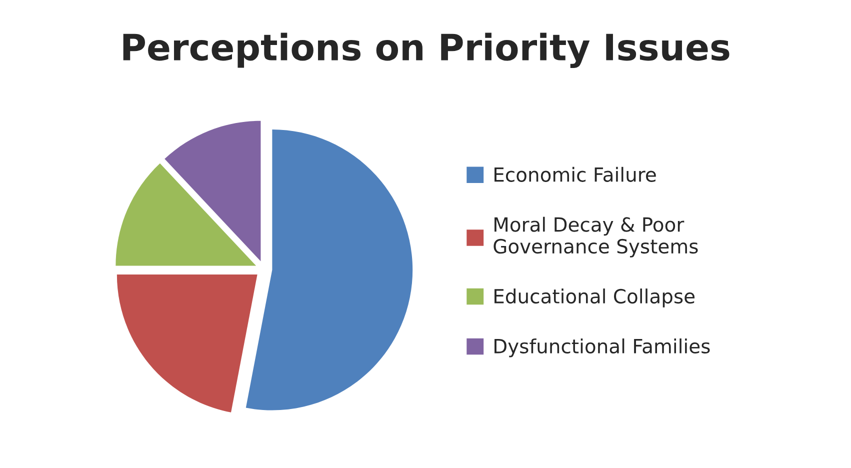 This screenshot has height=468, width=851. What do you see at coordinates (596, 237) in the screenshot?
I see `legend-label: Moral Decay & Poor Governance Systems` at bounding box center [596, 237].